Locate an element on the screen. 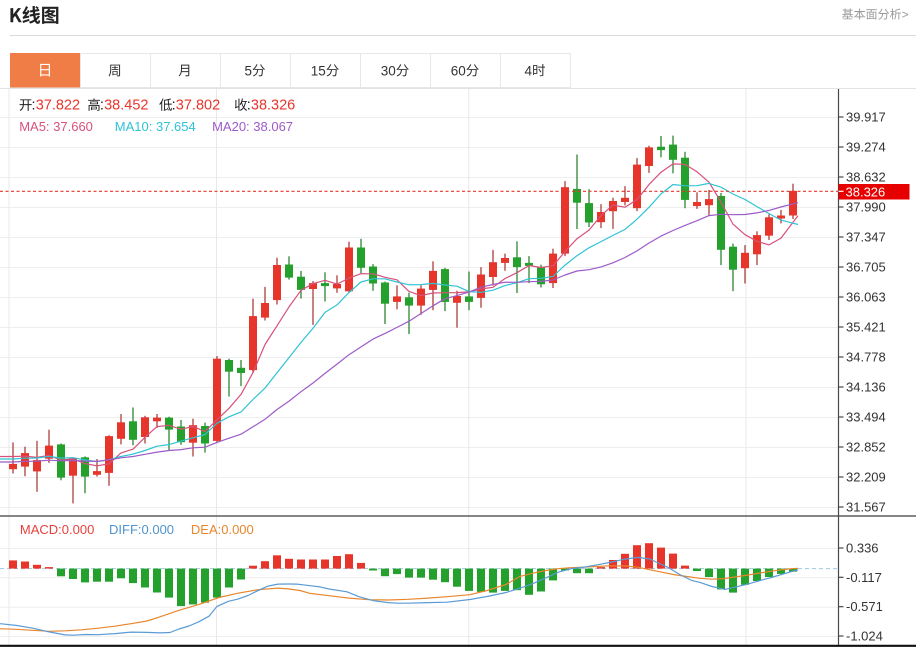 The height and width of the screenshot is (651, 916). svg-text: 30 is located at coordinates (388, 70).